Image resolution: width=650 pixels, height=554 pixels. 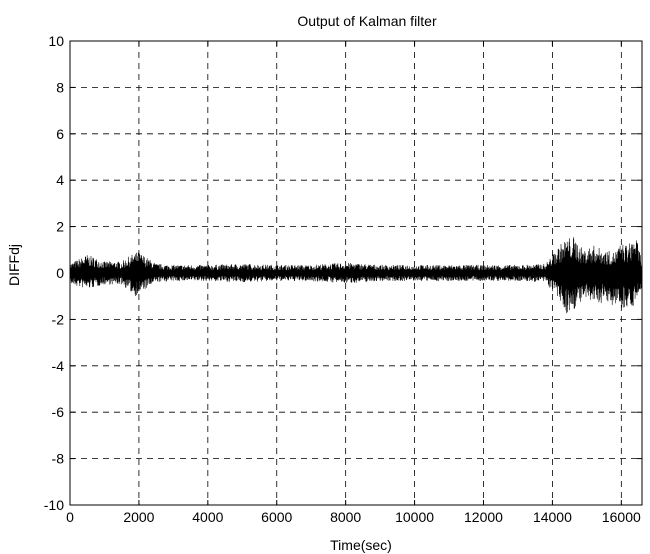 What do you see at coordinates (60, 180) in the screenshot?
I see `y-tick-label: 4` at bounding box center [60, 180].